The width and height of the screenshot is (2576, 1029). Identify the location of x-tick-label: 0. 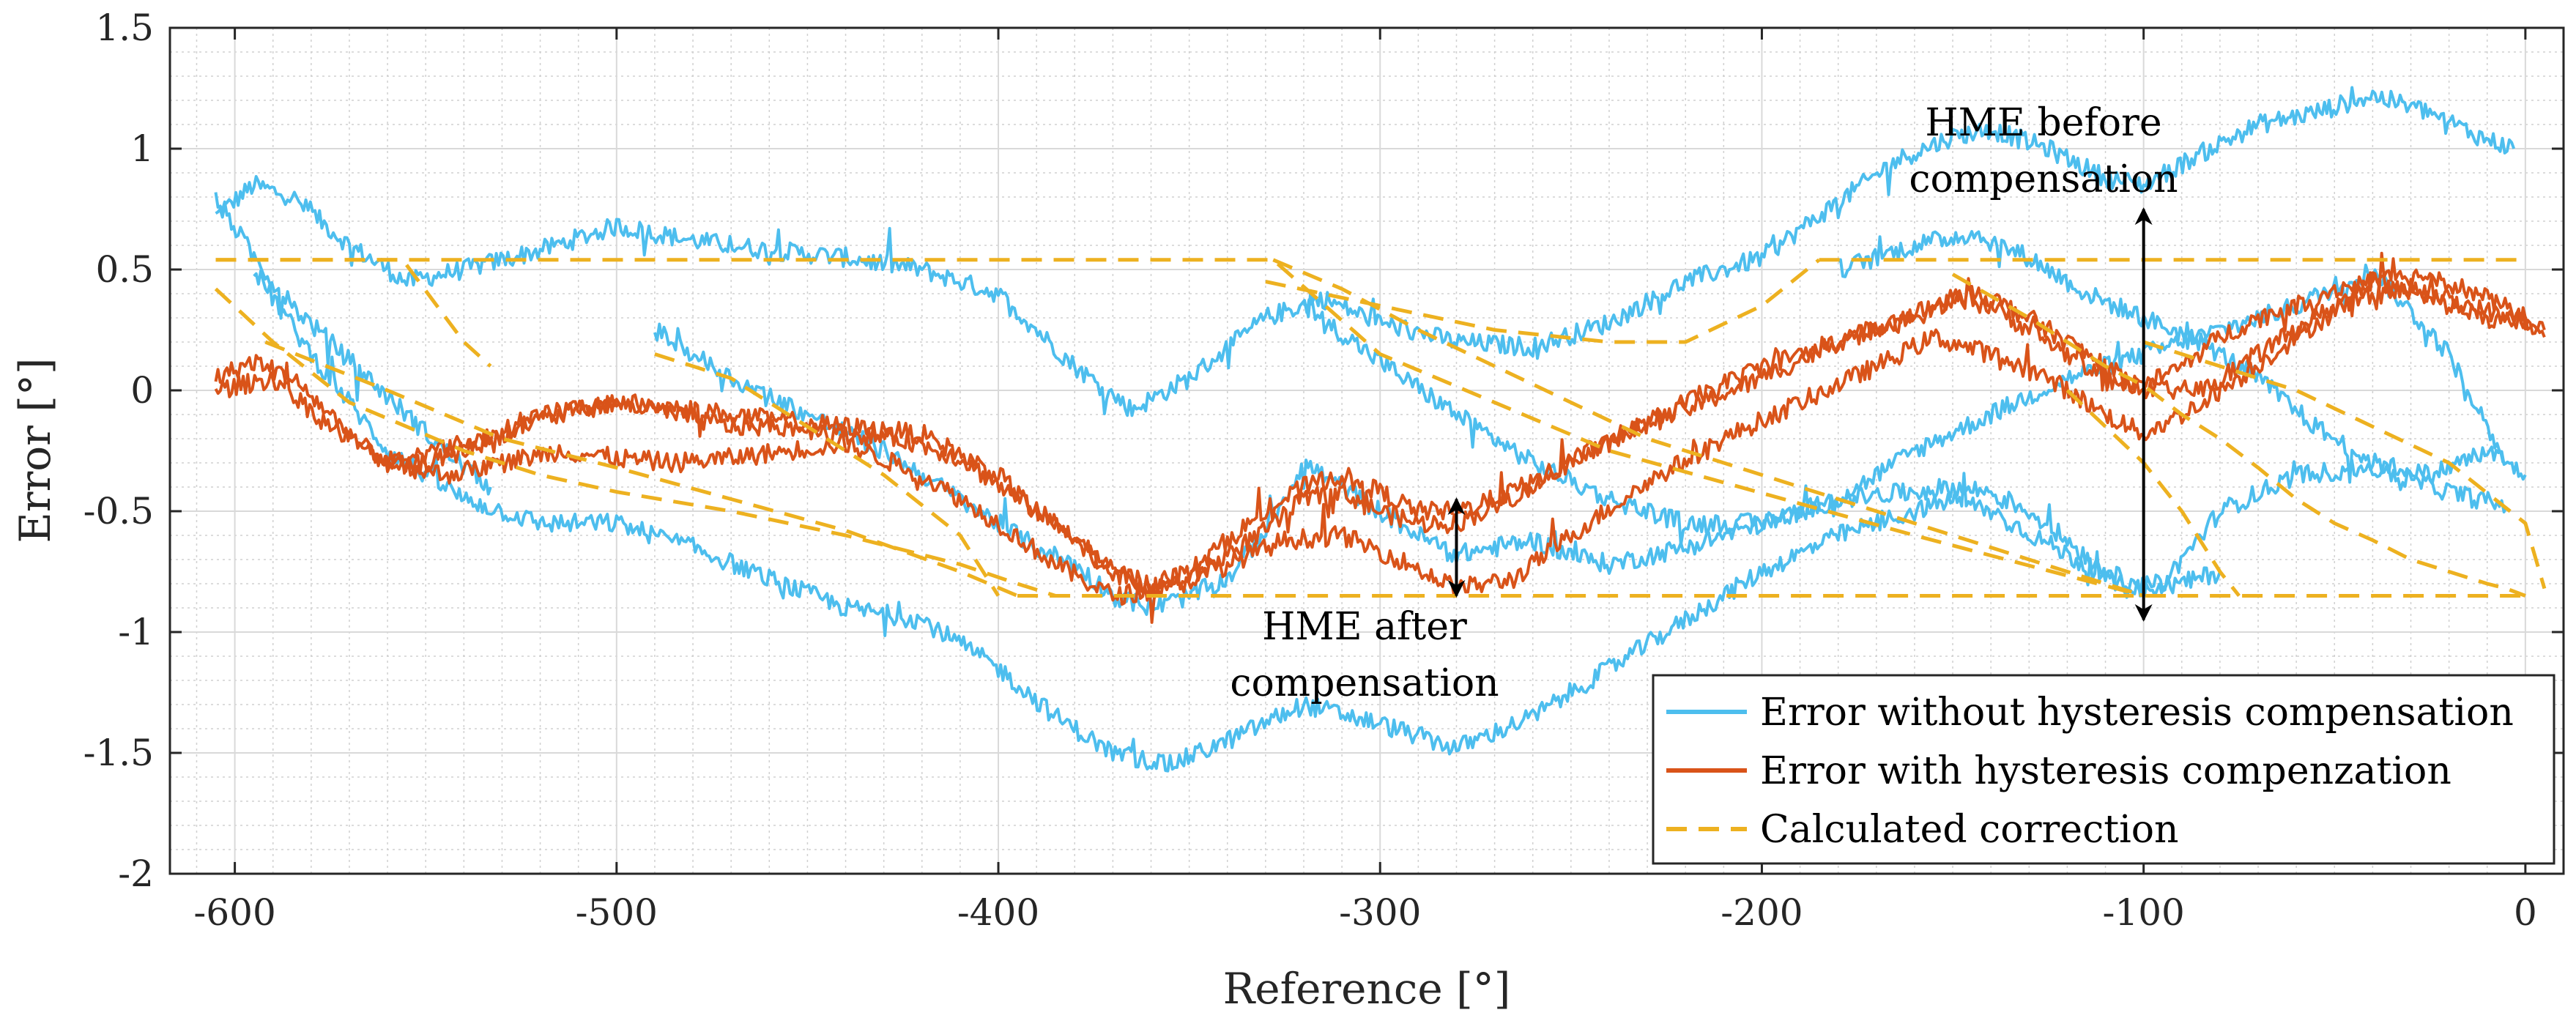
(2525, 912).